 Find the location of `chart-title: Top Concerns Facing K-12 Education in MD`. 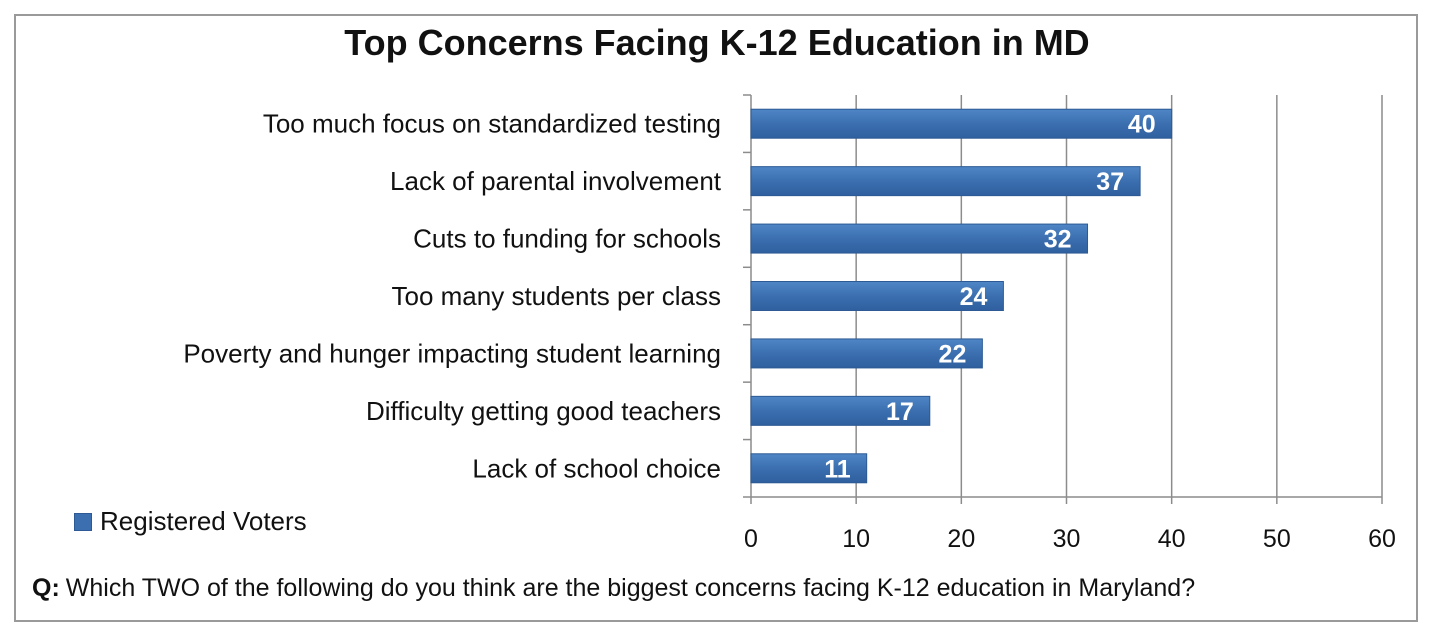

chart-title: Top Concerns Facing K-12 Education in MD is located at coordinates (717, 42).